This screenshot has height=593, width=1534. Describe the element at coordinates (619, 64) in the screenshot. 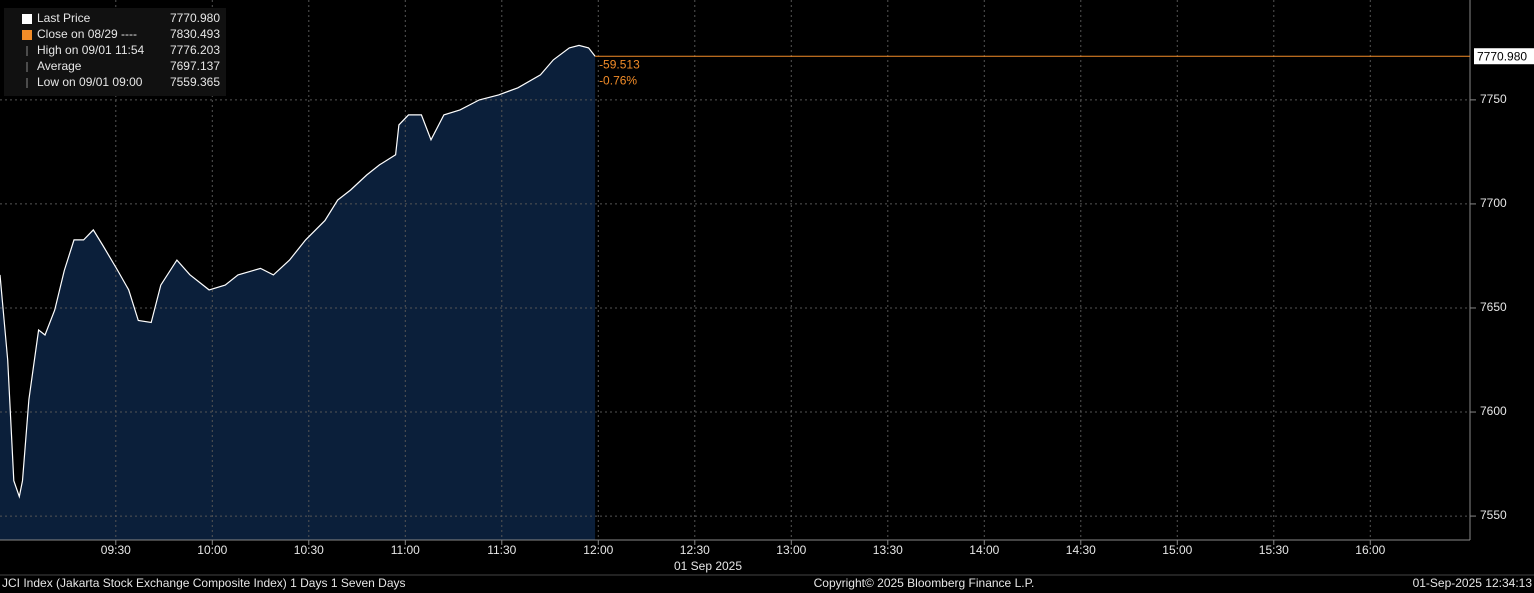

I see `change-label: -59.513` at that location.